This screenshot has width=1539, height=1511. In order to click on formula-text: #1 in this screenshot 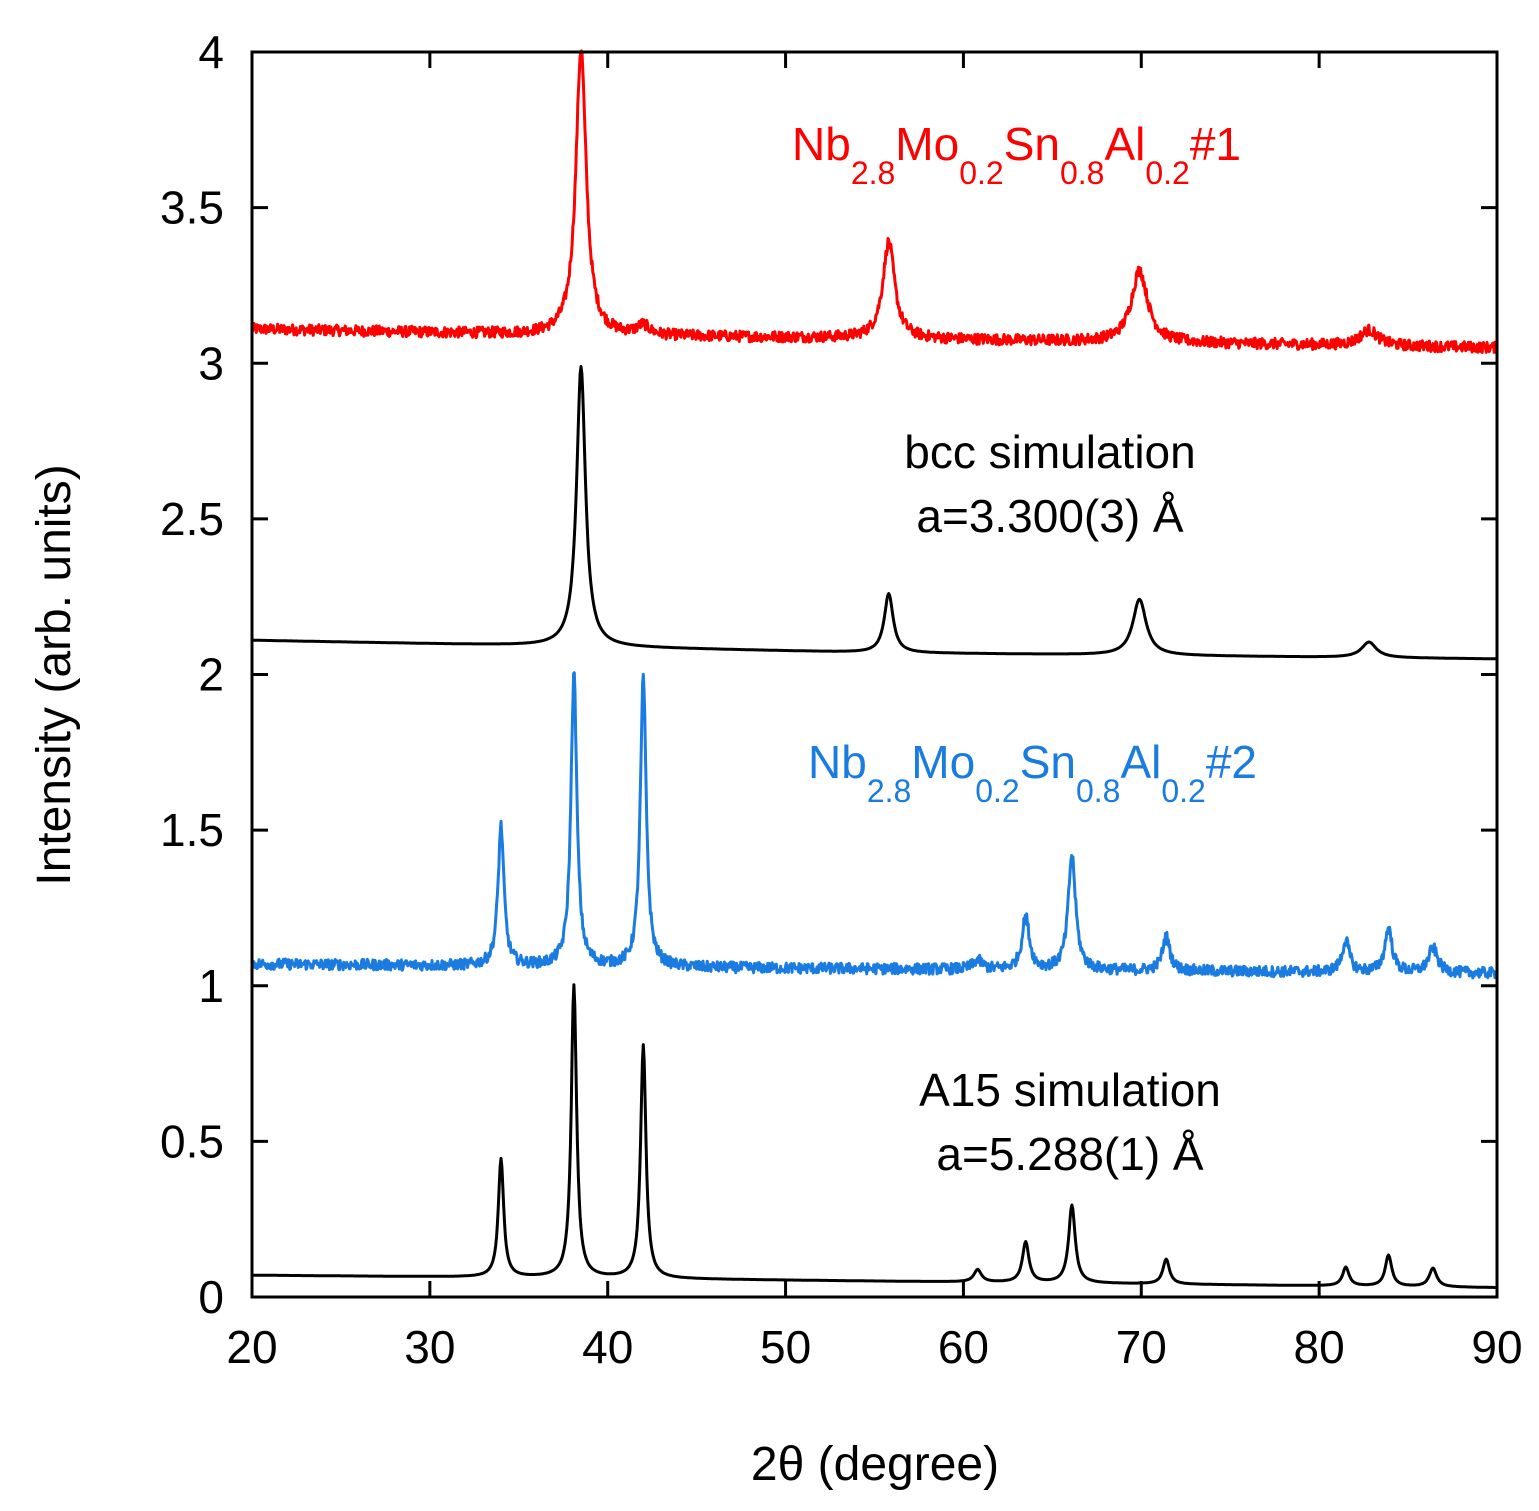, I will do `click(1215, 144)`.